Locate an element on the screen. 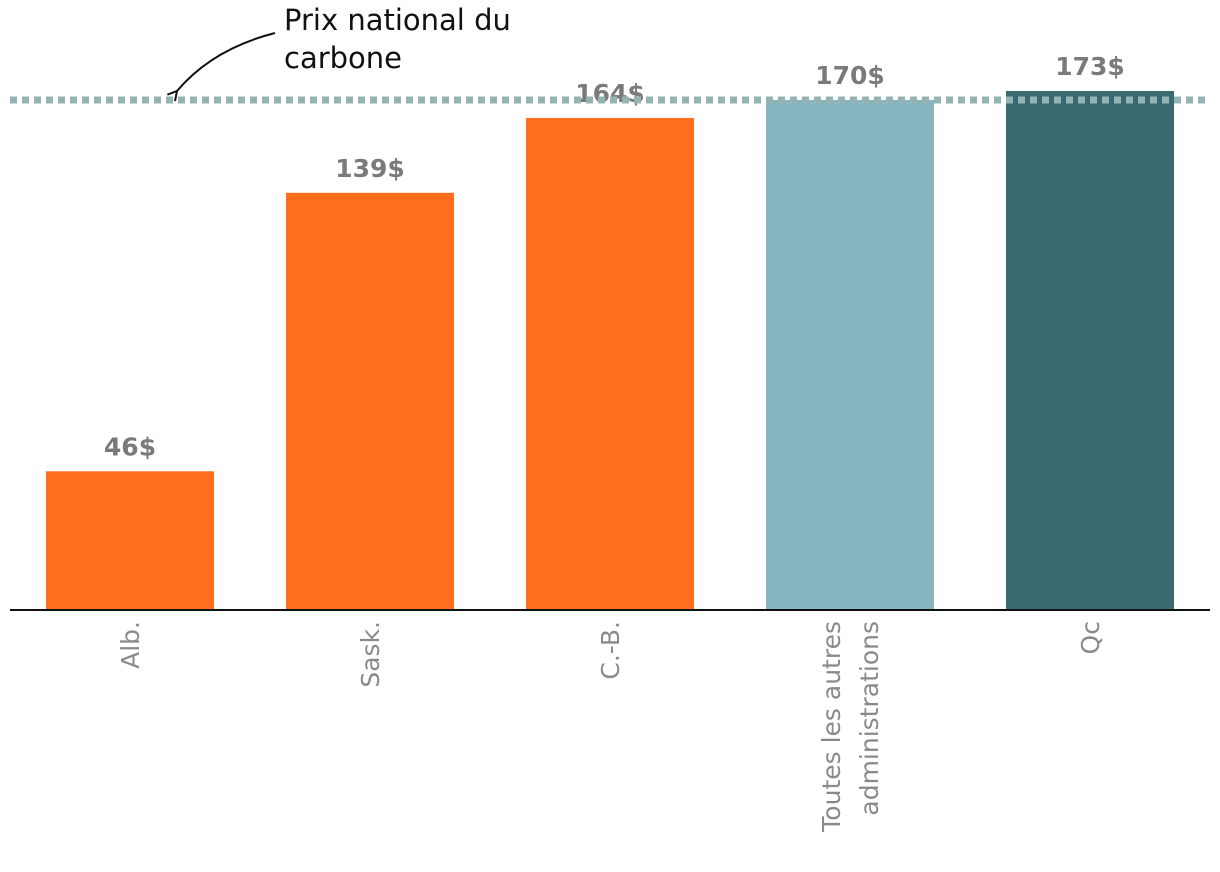  x-tick-label-1-line-0: Sask. is located at coordinates (370, 654).